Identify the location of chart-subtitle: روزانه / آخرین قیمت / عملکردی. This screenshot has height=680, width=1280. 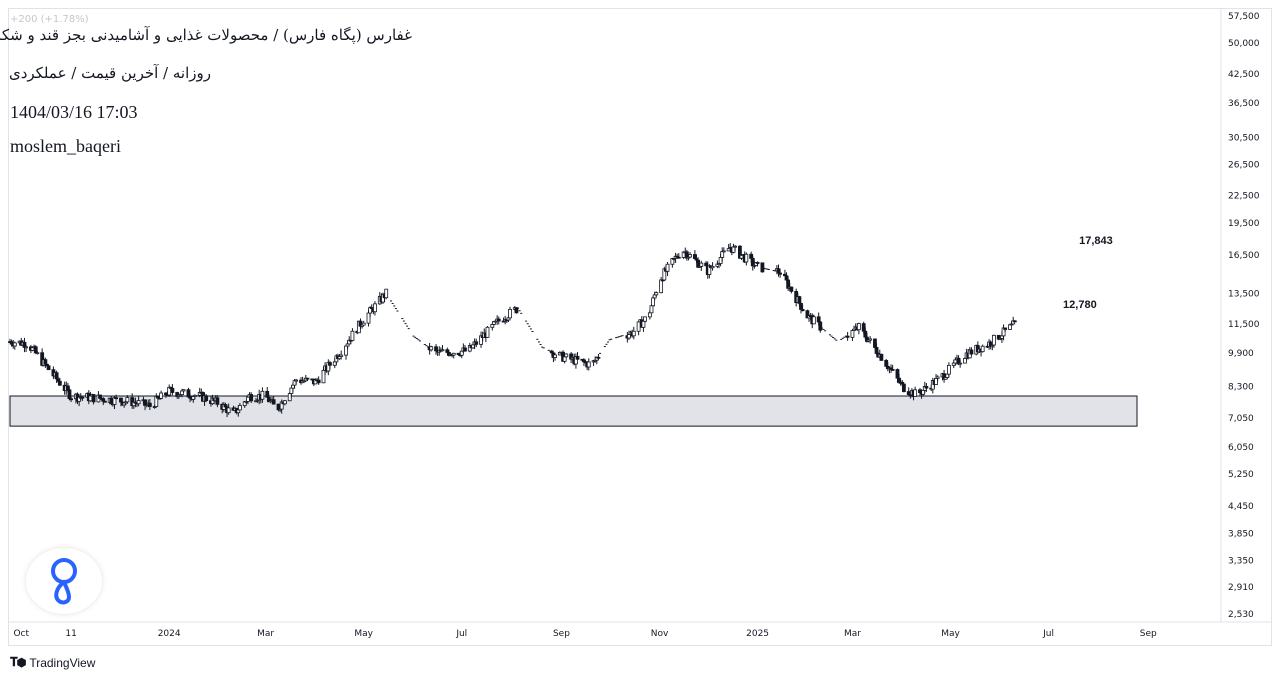
(109, 73).